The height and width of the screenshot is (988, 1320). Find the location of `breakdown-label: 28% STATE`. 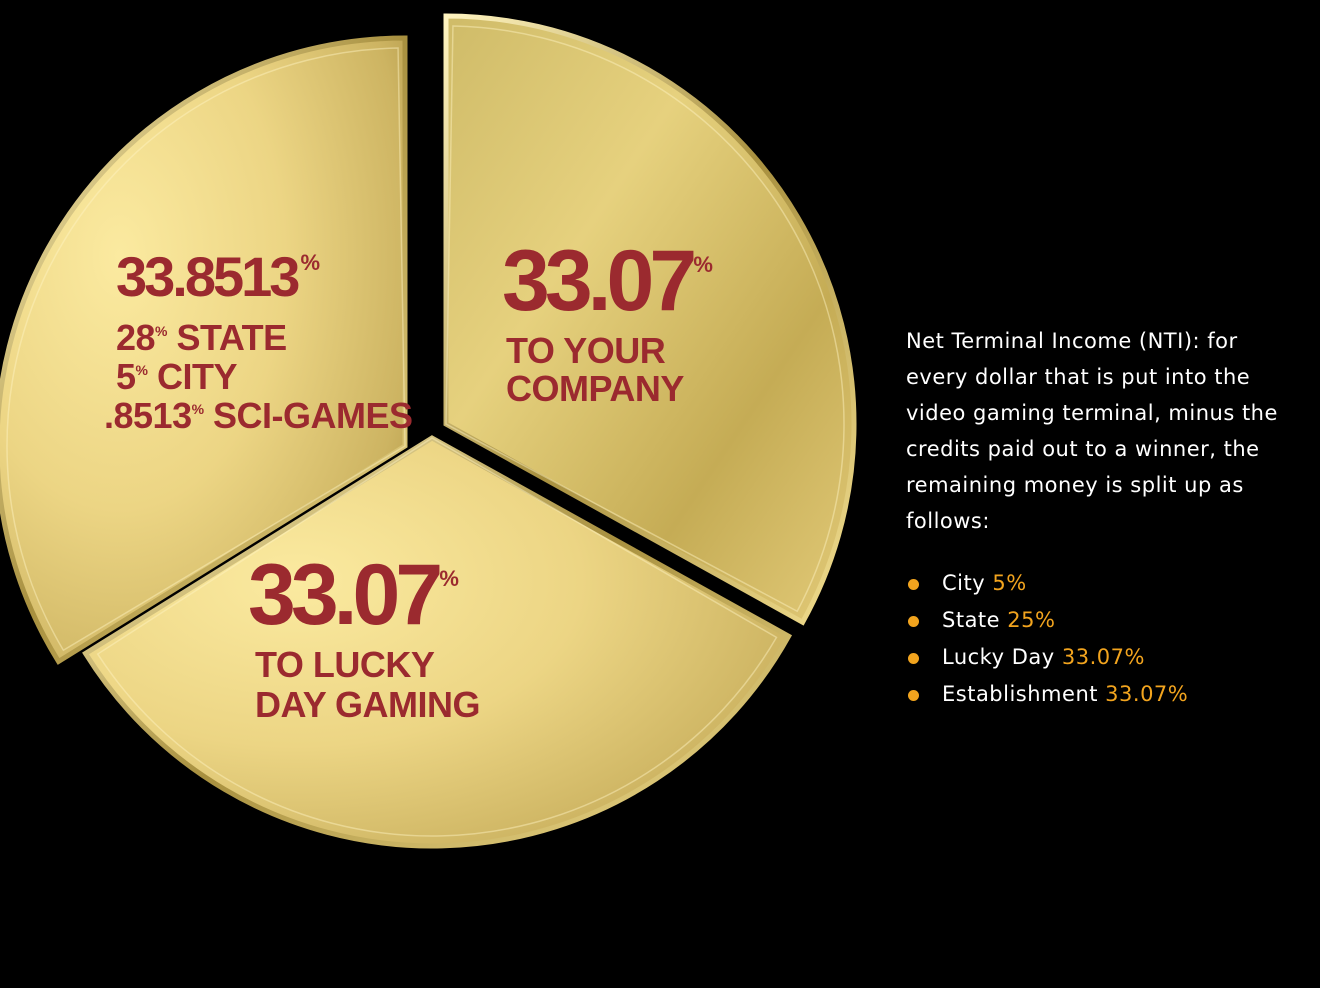

breakdown-label: 28% STATE is located at coordinates (201, 337).